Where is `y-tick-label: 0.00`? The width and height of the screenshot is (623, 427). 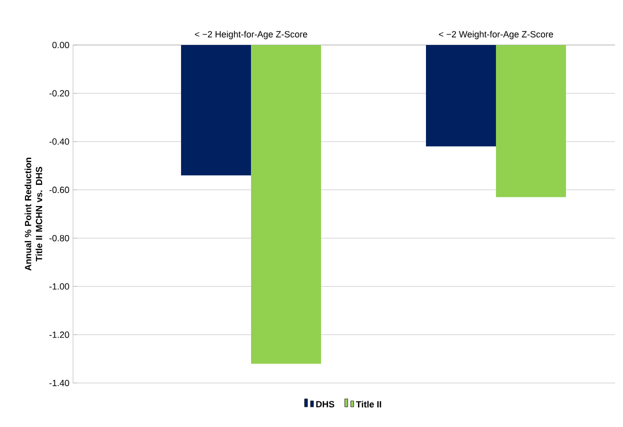
y-tick-label: 0.00 is located at coordinates (61, 45).